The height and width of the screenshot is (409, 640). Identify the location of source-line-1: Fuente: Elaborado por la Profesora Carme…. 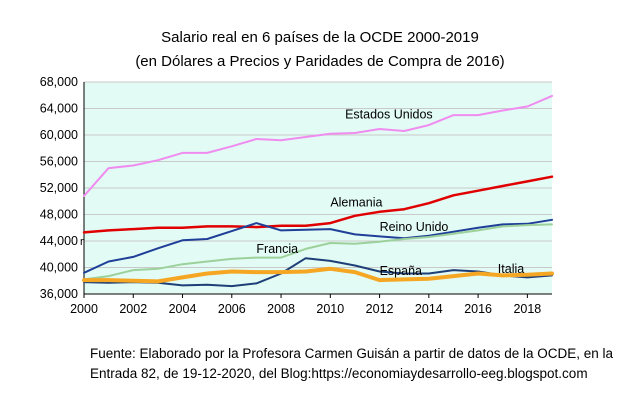
(352, 353).